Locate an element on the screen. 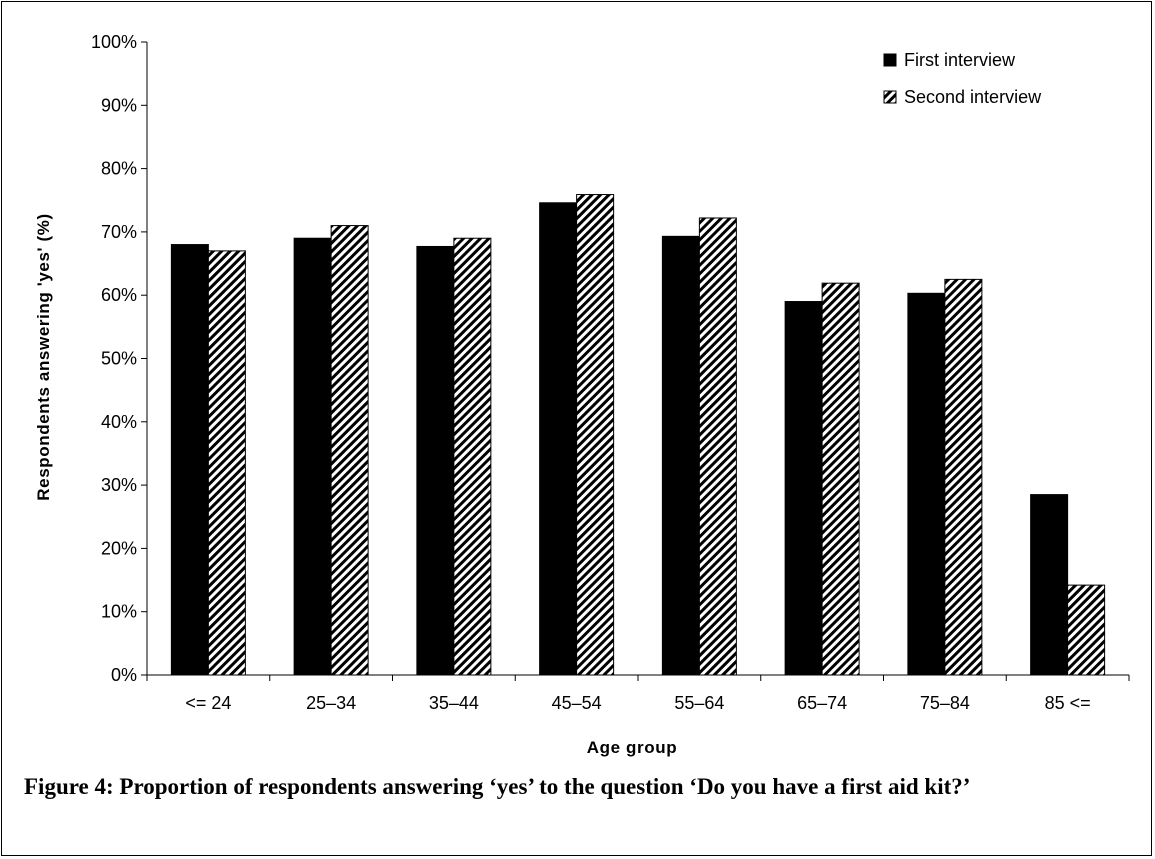  y-tick-label: 20% is located at coordinates (119, 548).